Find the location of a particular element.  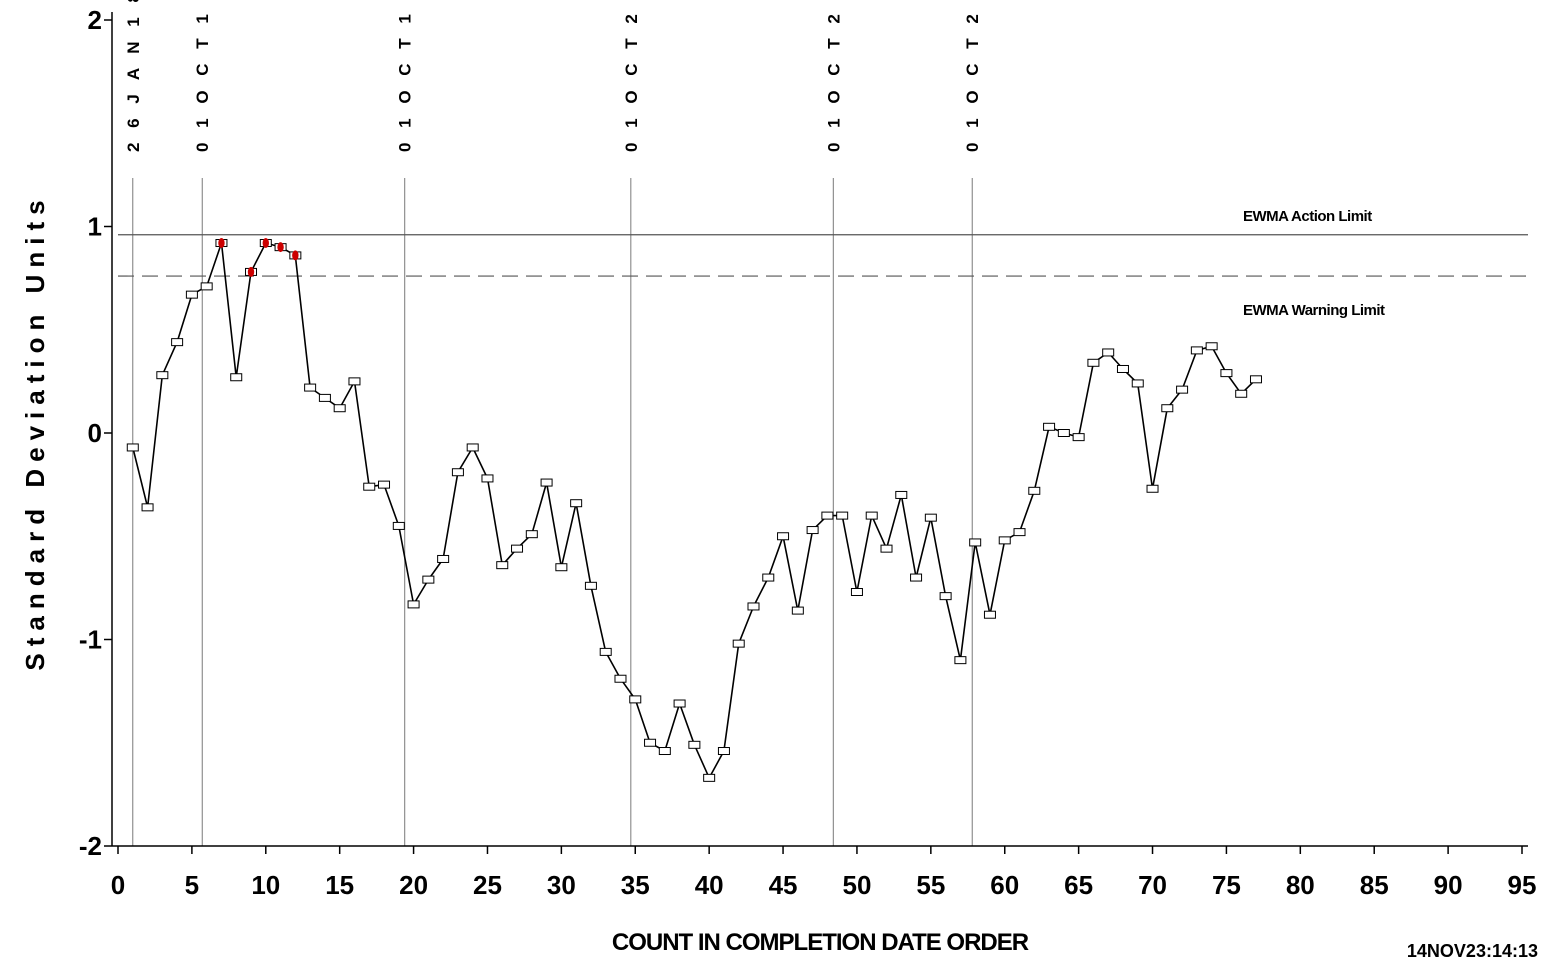

x-tick-label: 10 is located at coordinates (265, 885).